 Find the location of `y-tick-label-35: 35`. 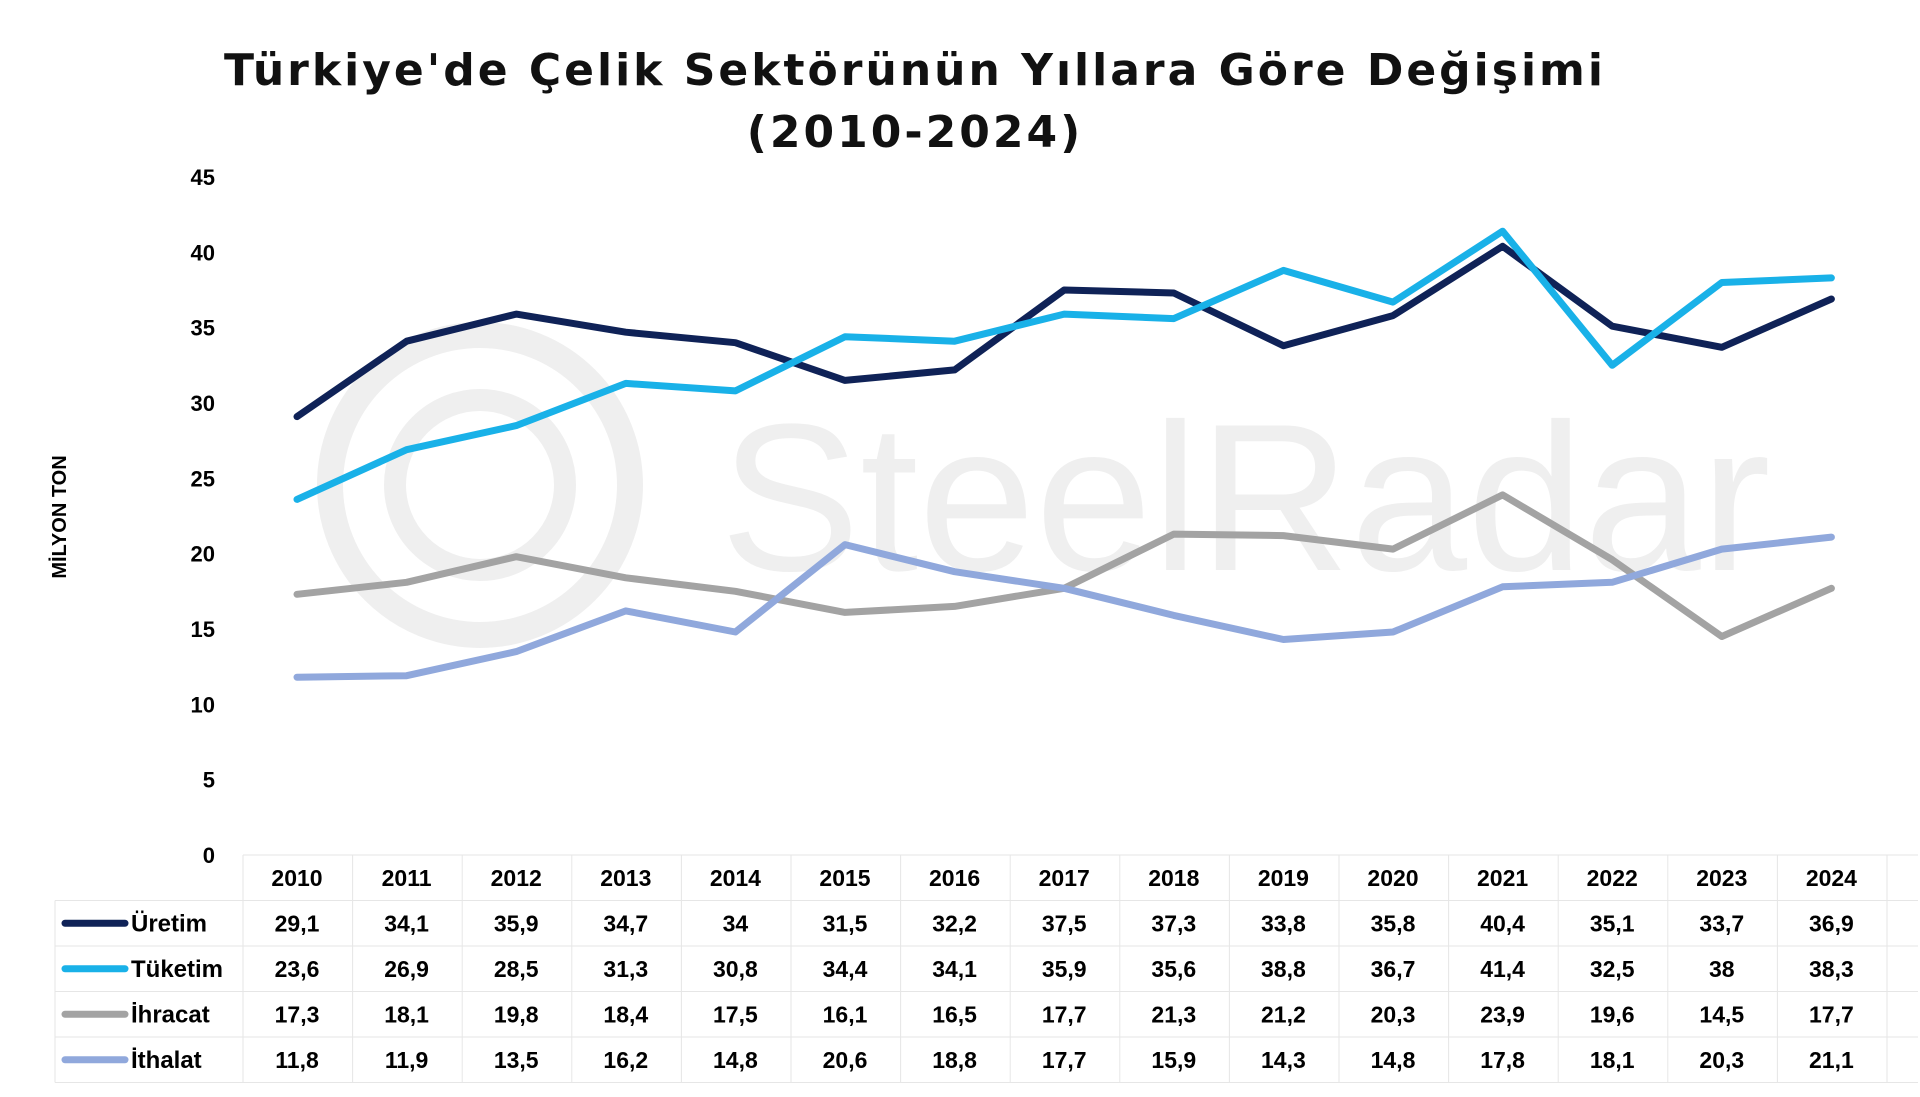

y-tick-label-35: 35 is located at coordinates (203, 328).